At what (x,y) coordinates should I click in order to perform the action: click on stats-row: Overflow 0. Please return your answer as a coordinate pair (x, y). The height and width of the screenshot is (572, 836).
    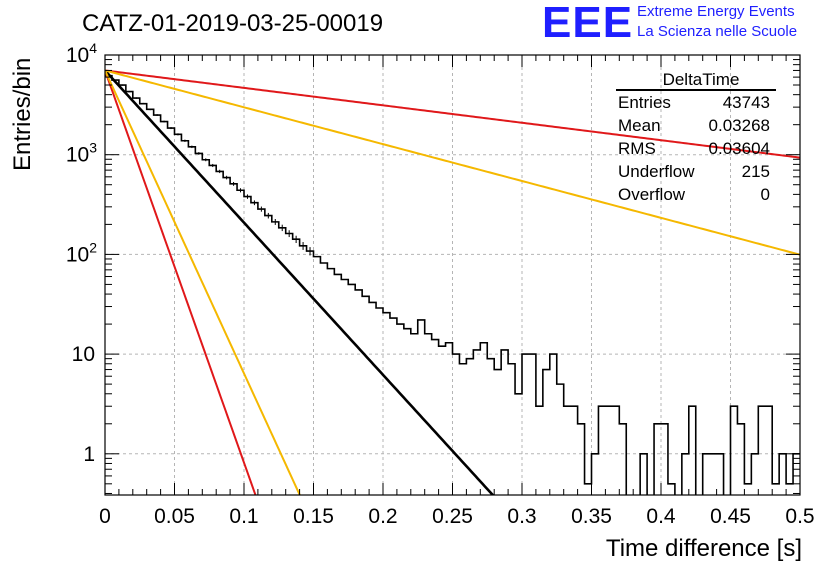
    Looking at the image, I should click on (696, 194).